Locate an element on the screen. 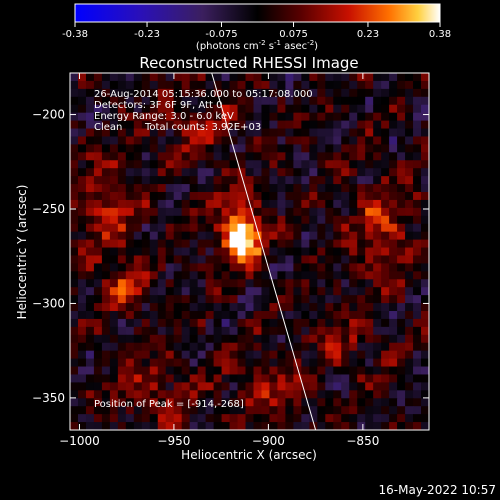 This screenshot has height=500, width=500. y-axis-label: Heliocentric Y (arcsec) is located at coordinates (22, 252).